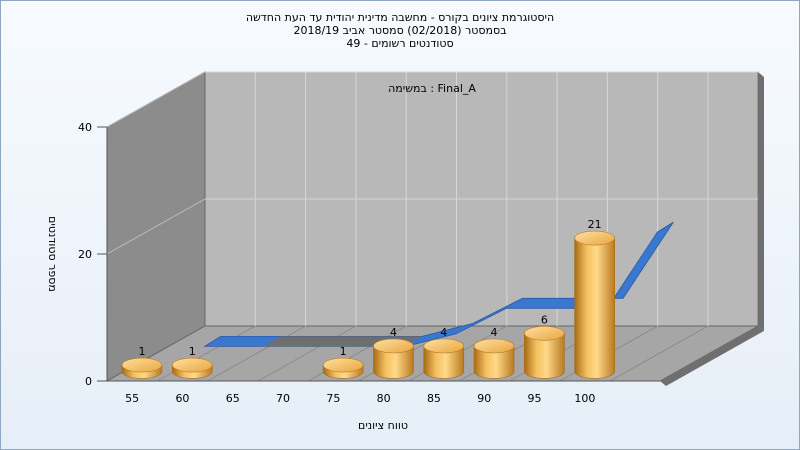 The image size is (800, 450). I want to click on x-axis-label: טווח ציונים, so click(383, 425).